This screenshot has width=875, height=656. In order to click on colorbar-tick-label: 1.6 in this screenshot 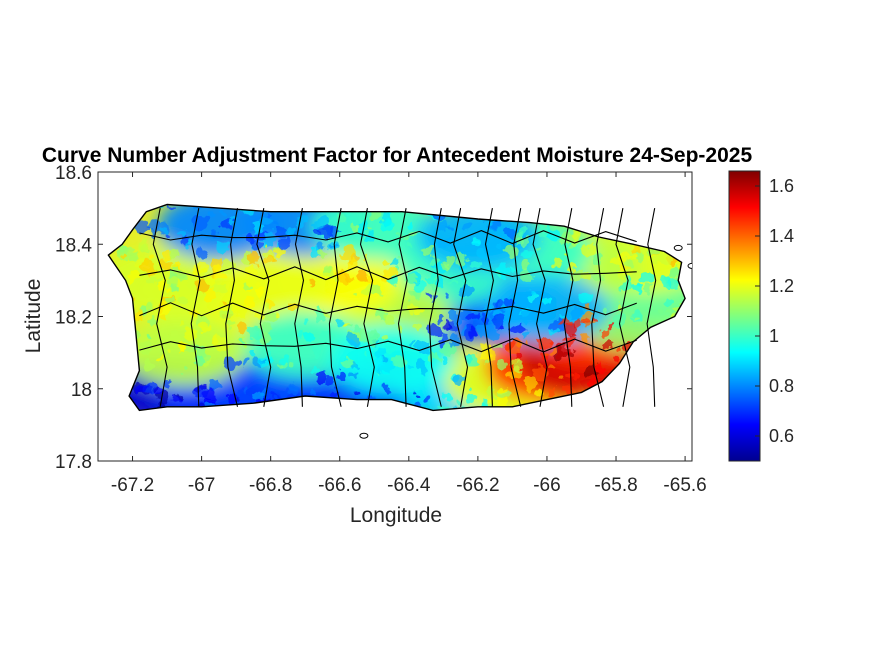, I will do `click(781, 186)`.